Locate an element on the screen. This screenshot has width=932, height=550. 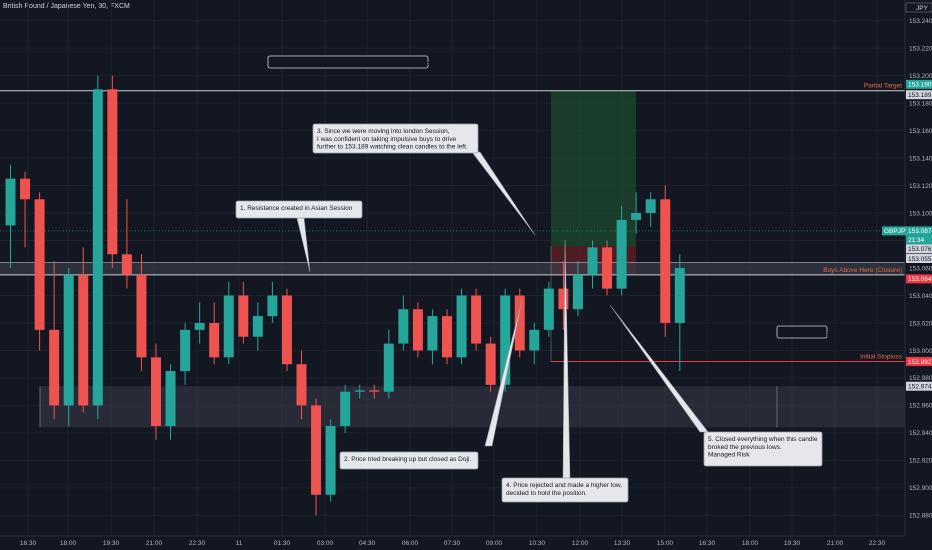
tag-zone-top: 152.974 is located at coordinates (920, 386).